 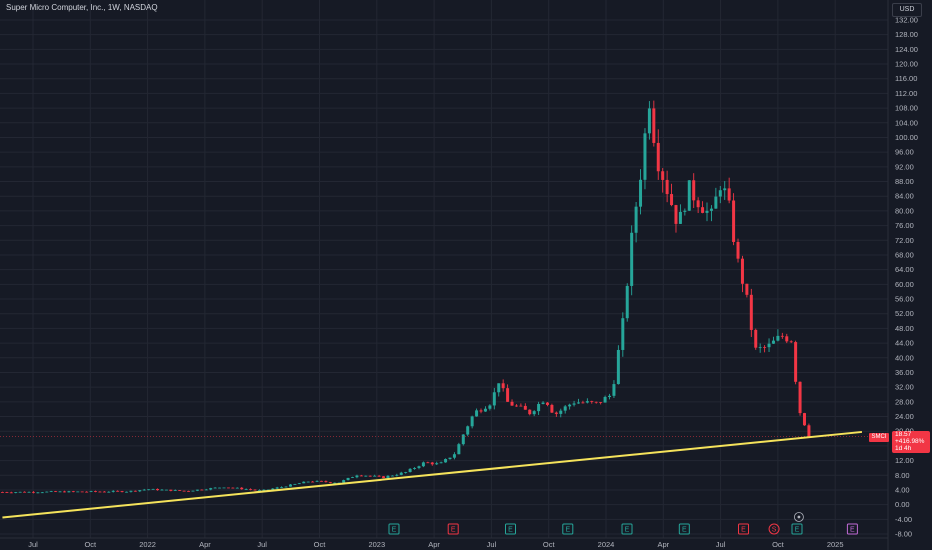 What do you see at coordinates (904, 328) in the screenshot?
I see `y-tick-label: 48.00` at bounding box center [904, 328].